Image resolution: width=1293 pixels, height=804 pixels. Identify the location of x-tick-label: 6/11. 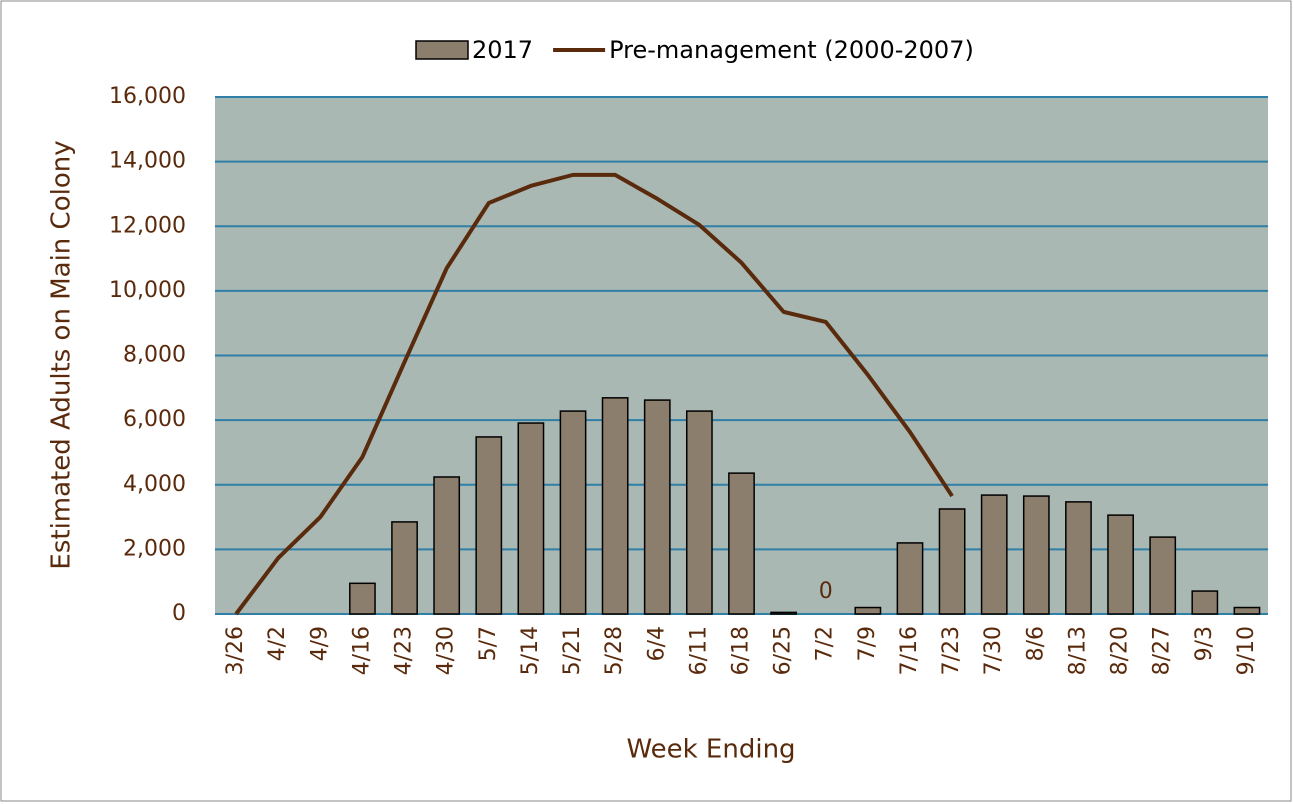
(698, 650).